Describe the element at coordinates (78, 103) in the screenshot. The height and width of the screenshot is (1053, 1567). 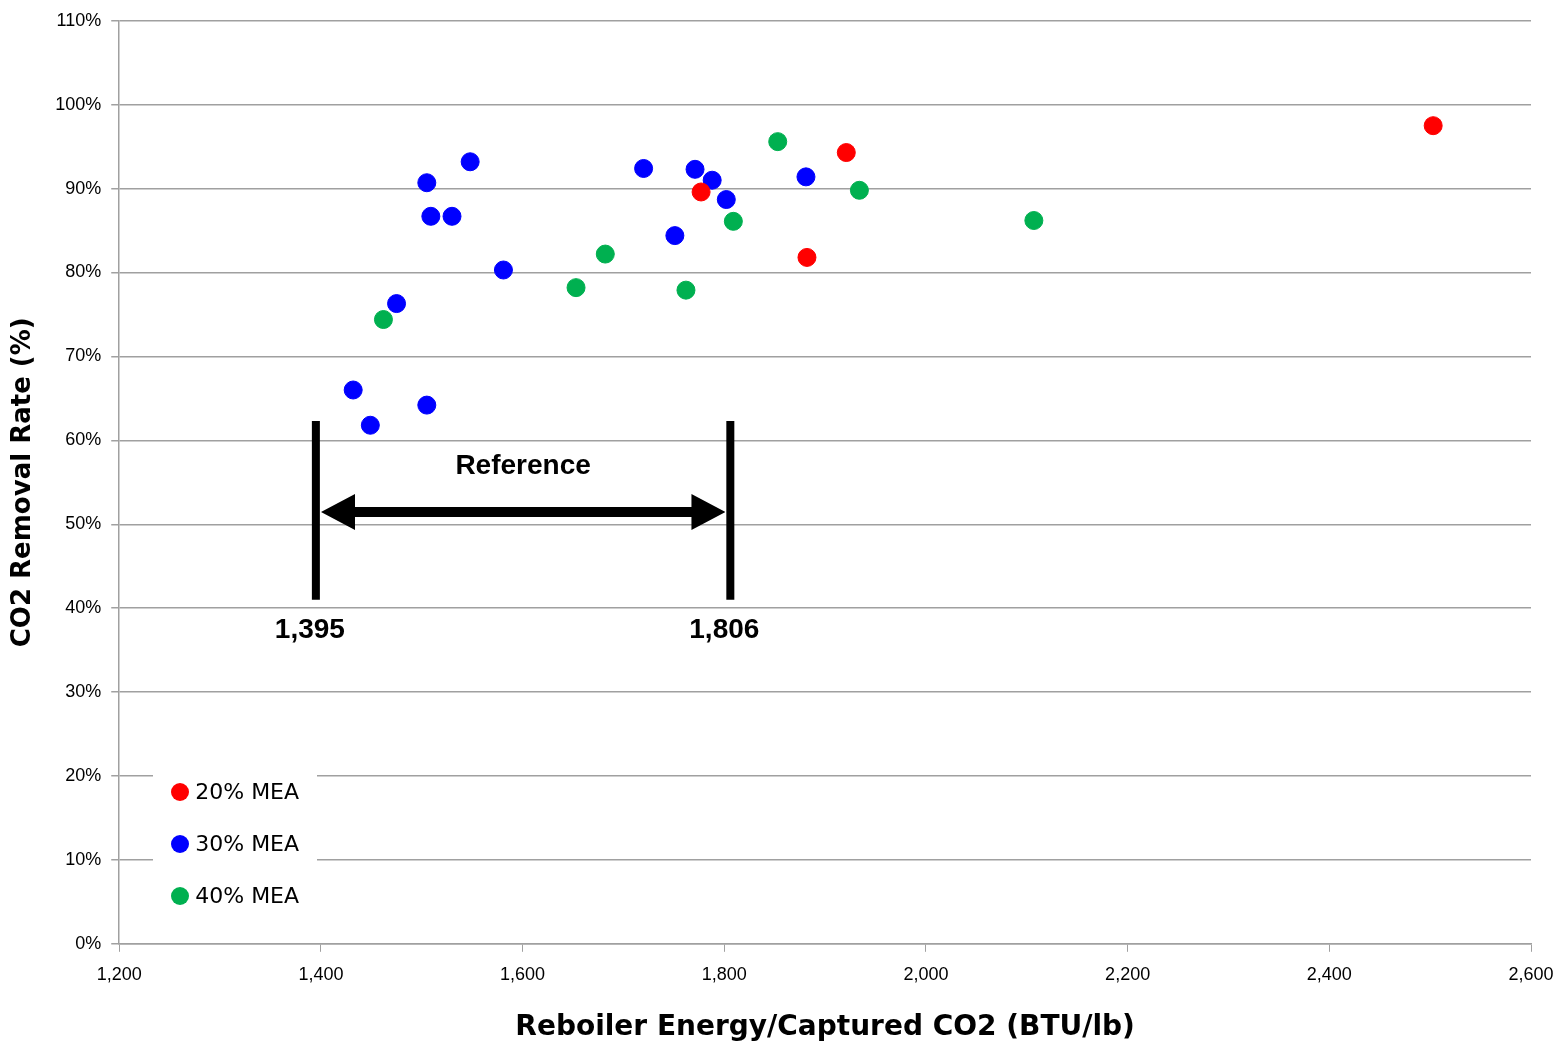
I see `y-tick-label: 100%` at that location.